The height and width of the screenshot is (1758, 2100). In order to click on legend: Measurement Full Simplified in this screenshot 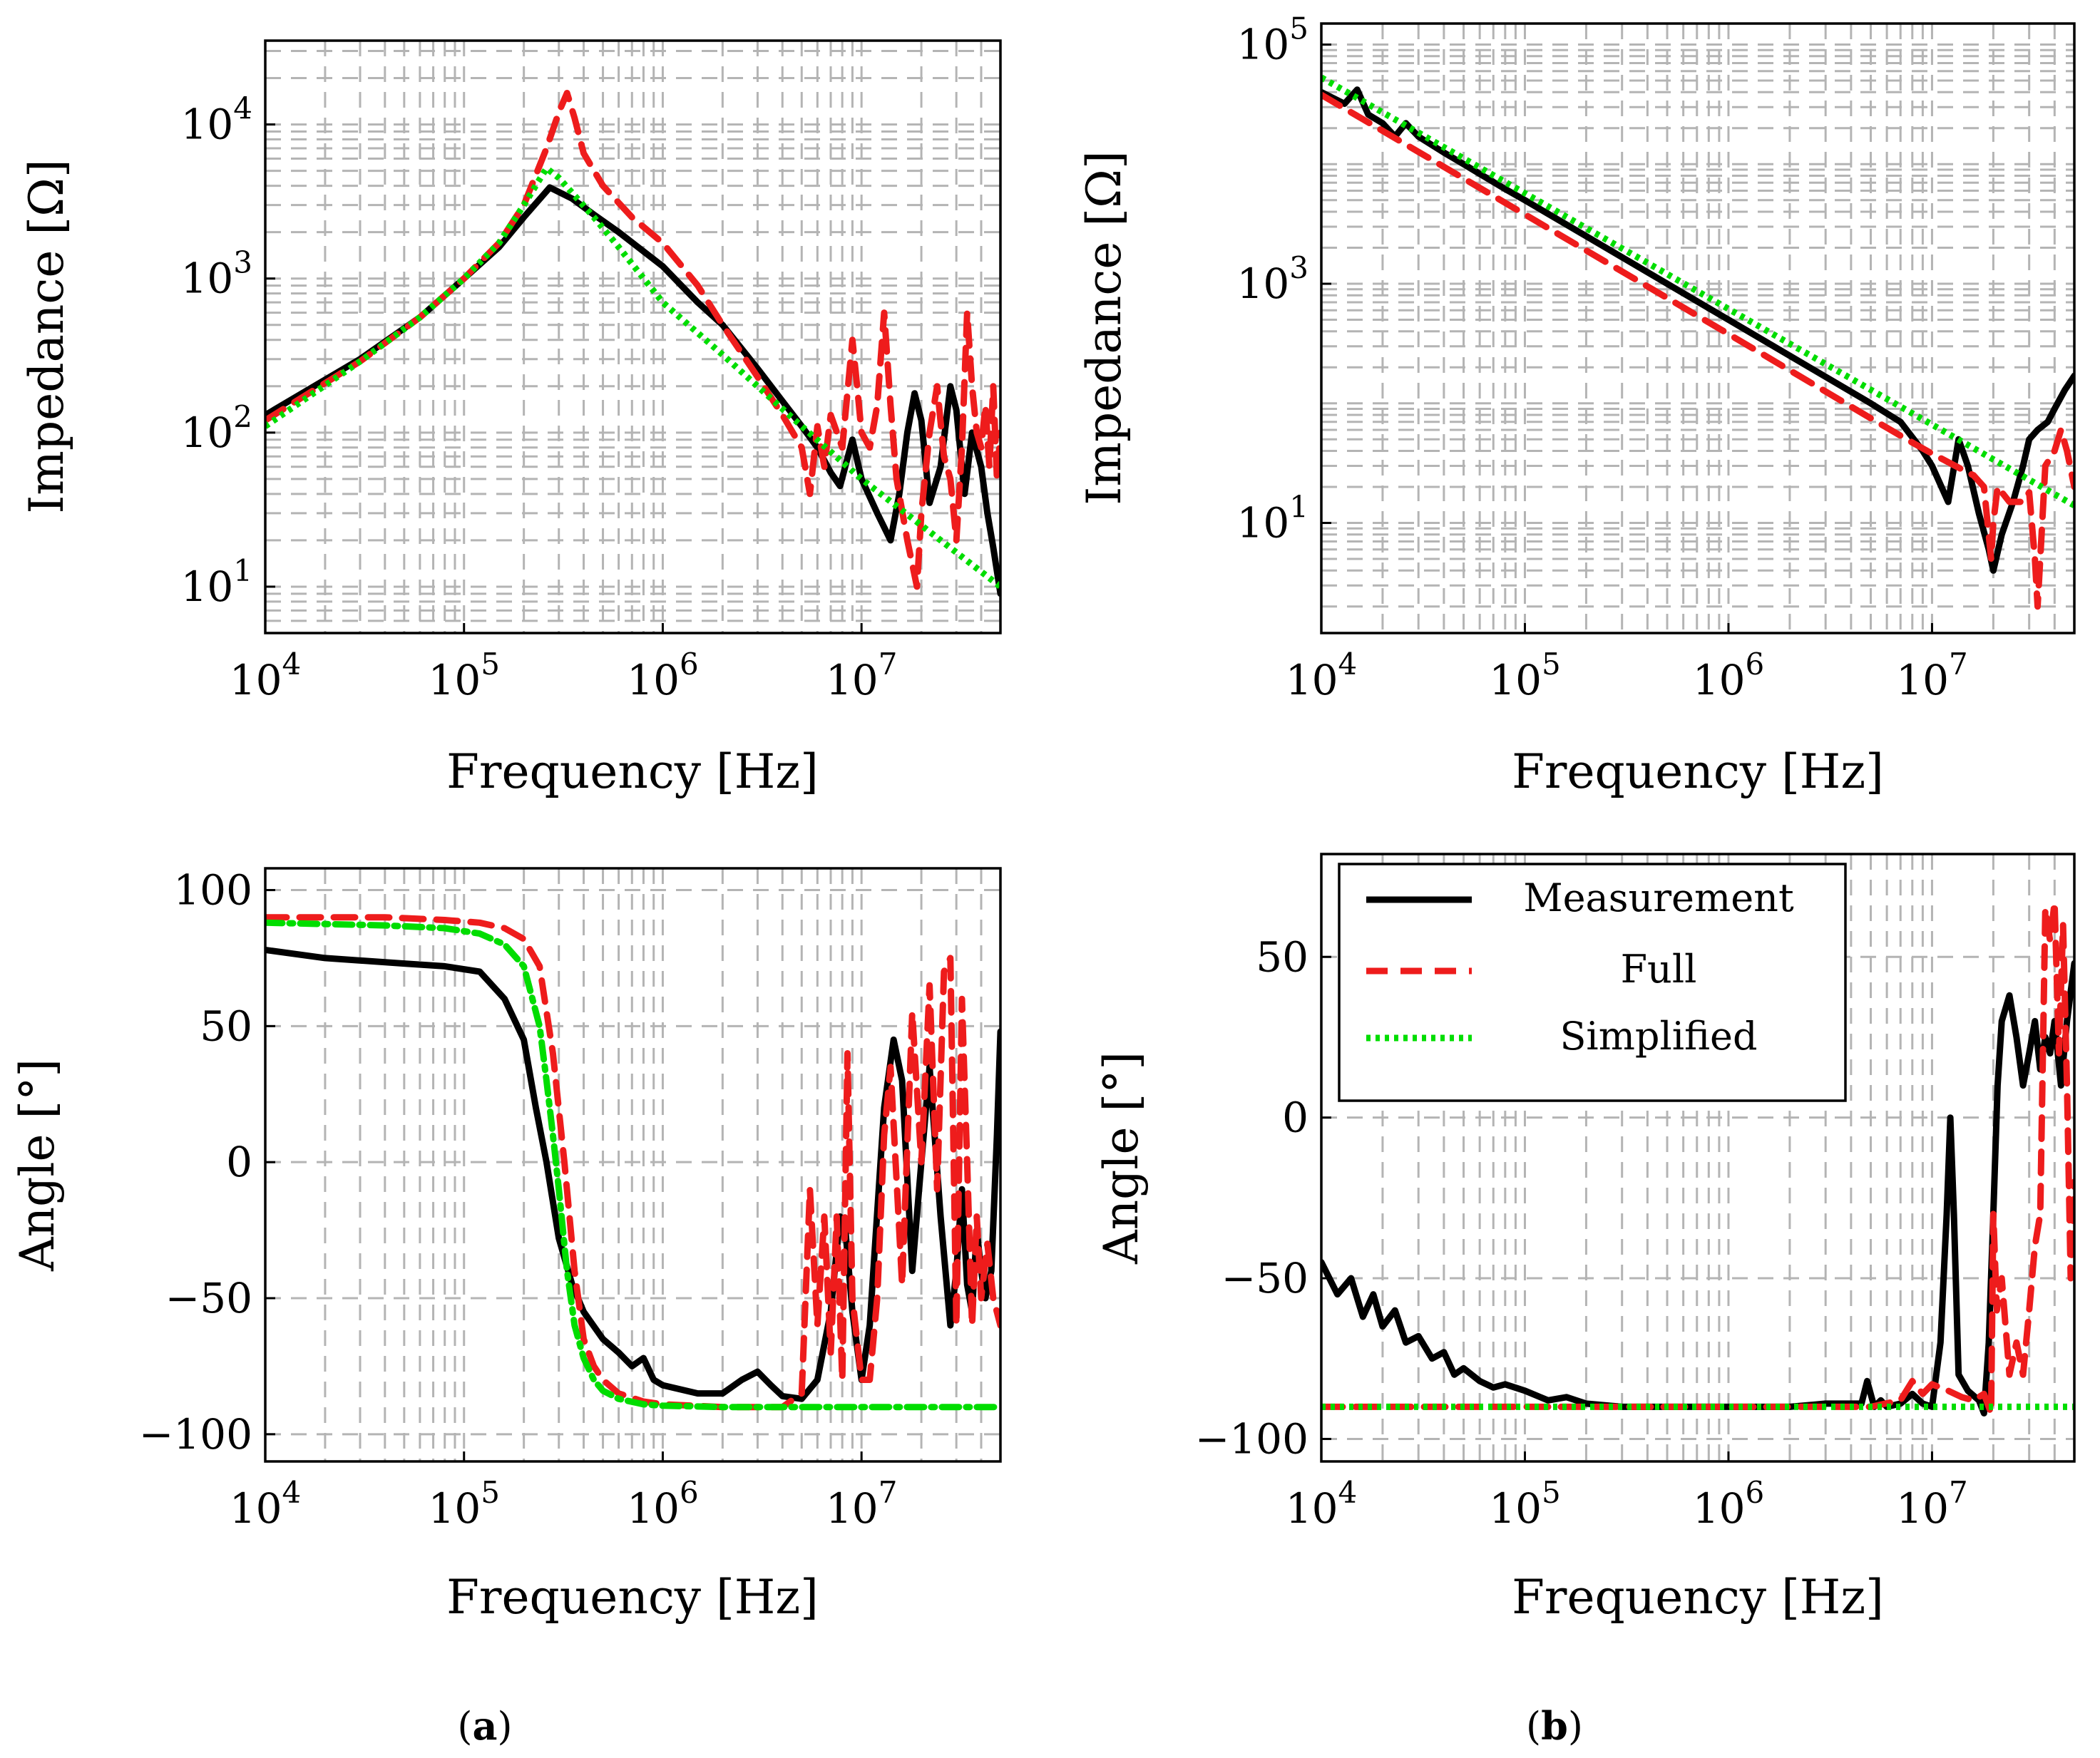, I will do `click(1592, 982)`.